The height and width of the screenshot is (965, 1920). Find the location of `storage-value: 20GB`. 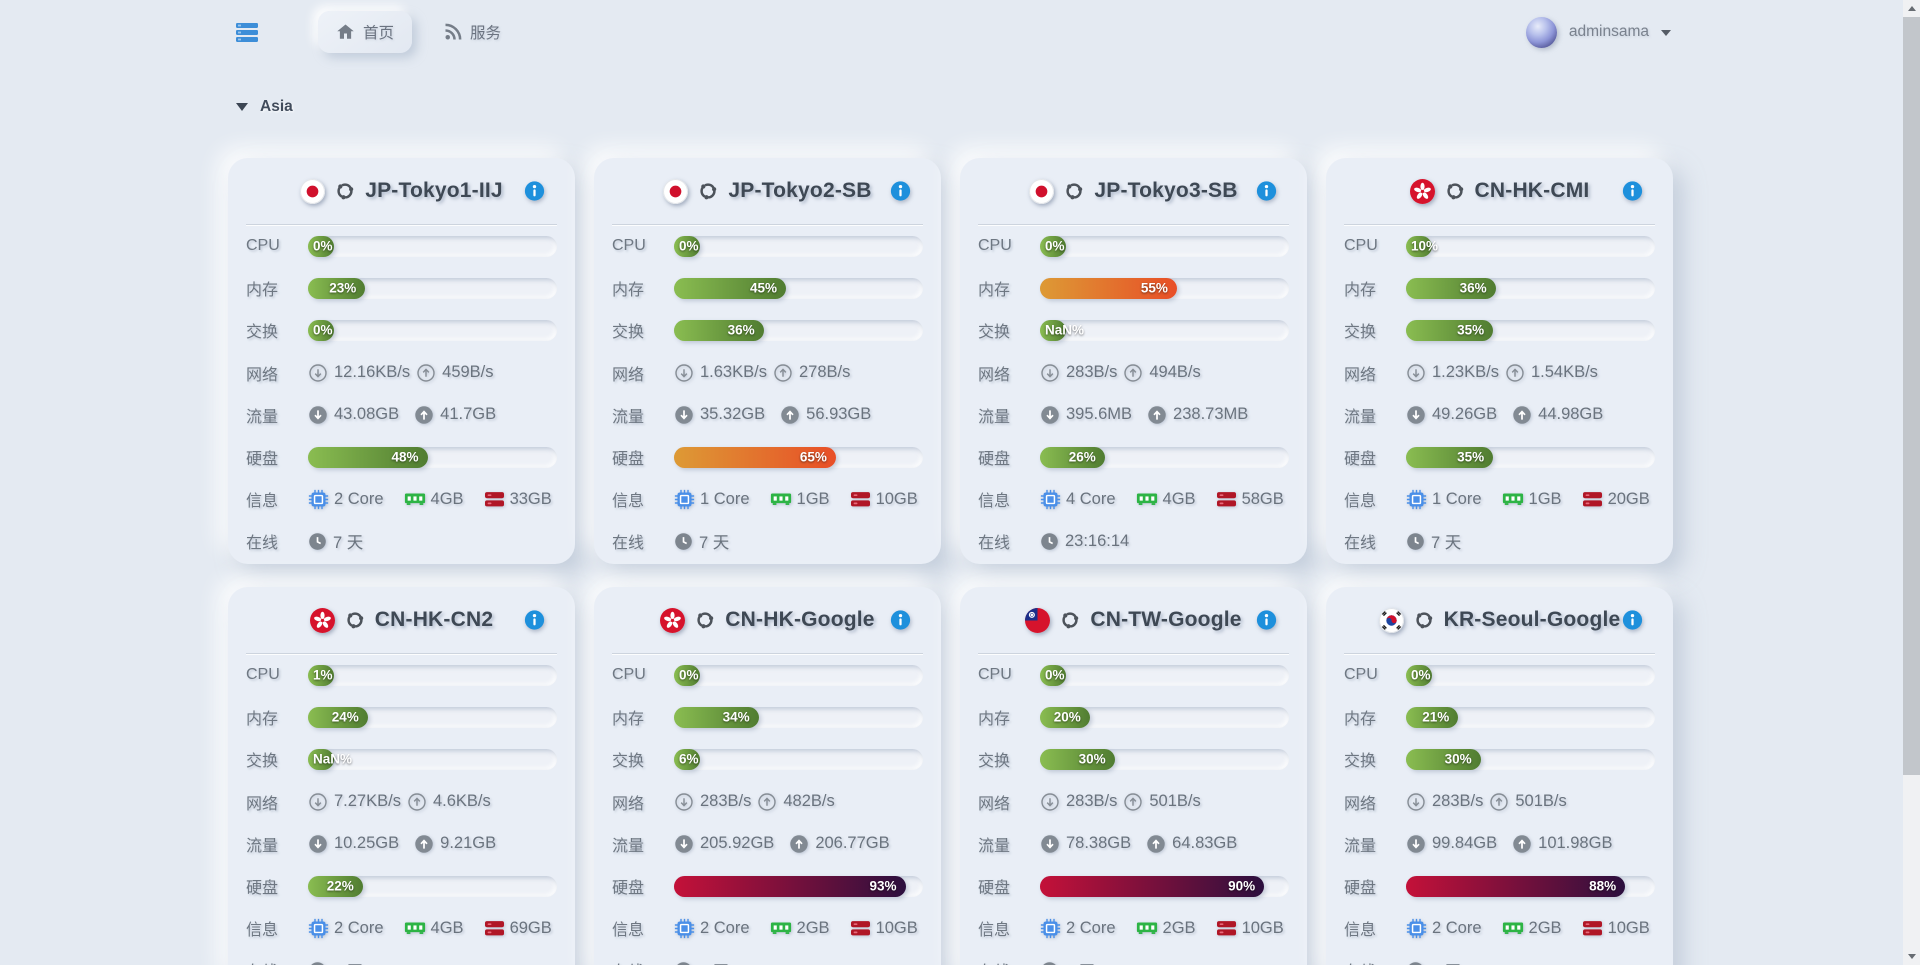

storage-value: 20GB is located at coordinates (1628, 498).